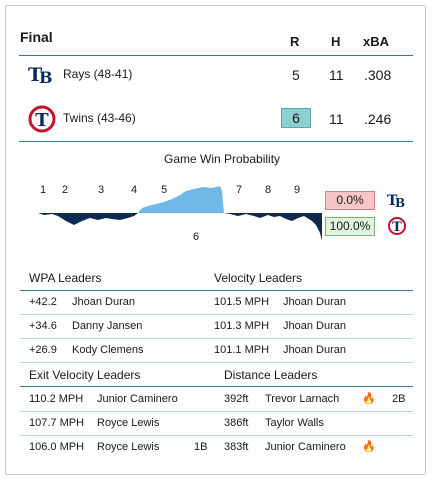 The width and height of the screenshot is (434, 481). What do you see at coordinates (378, 119) in the screenshot?
I see `twins-xba: .246` at bounding box center [378, 119].